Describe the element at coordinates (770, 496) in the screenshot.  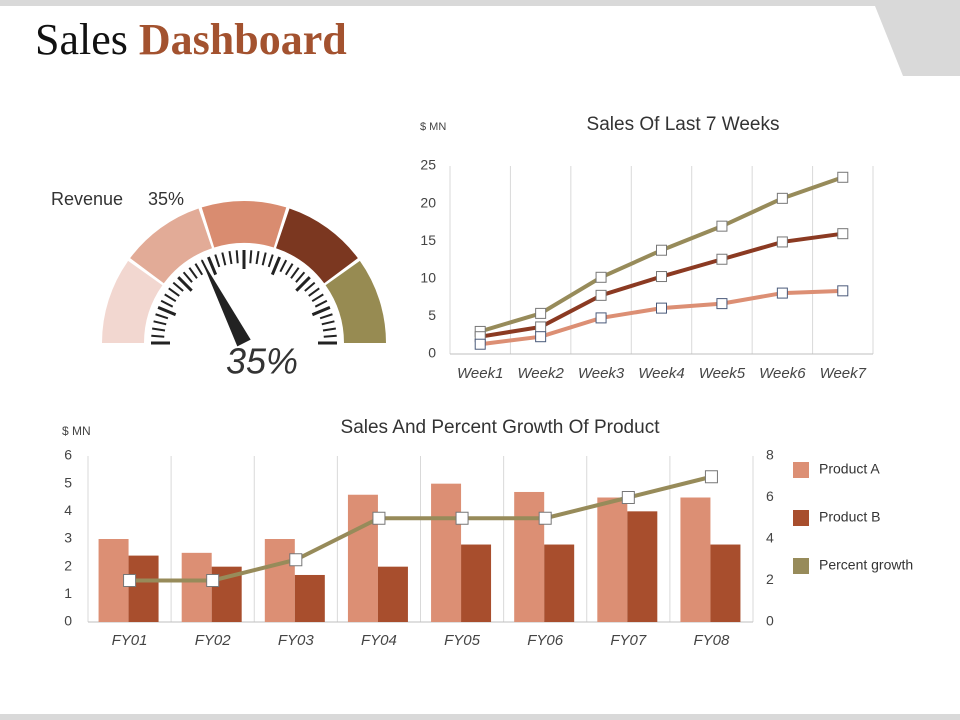
I see `y2-tick-label: 6` at that location.